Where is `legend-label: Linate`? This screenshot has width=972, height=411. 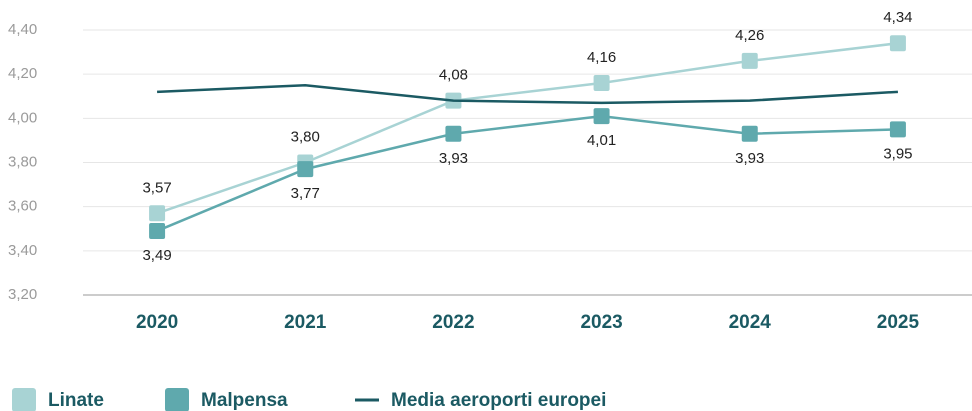
legend-label: Linate is located at coordinates (76, 400).